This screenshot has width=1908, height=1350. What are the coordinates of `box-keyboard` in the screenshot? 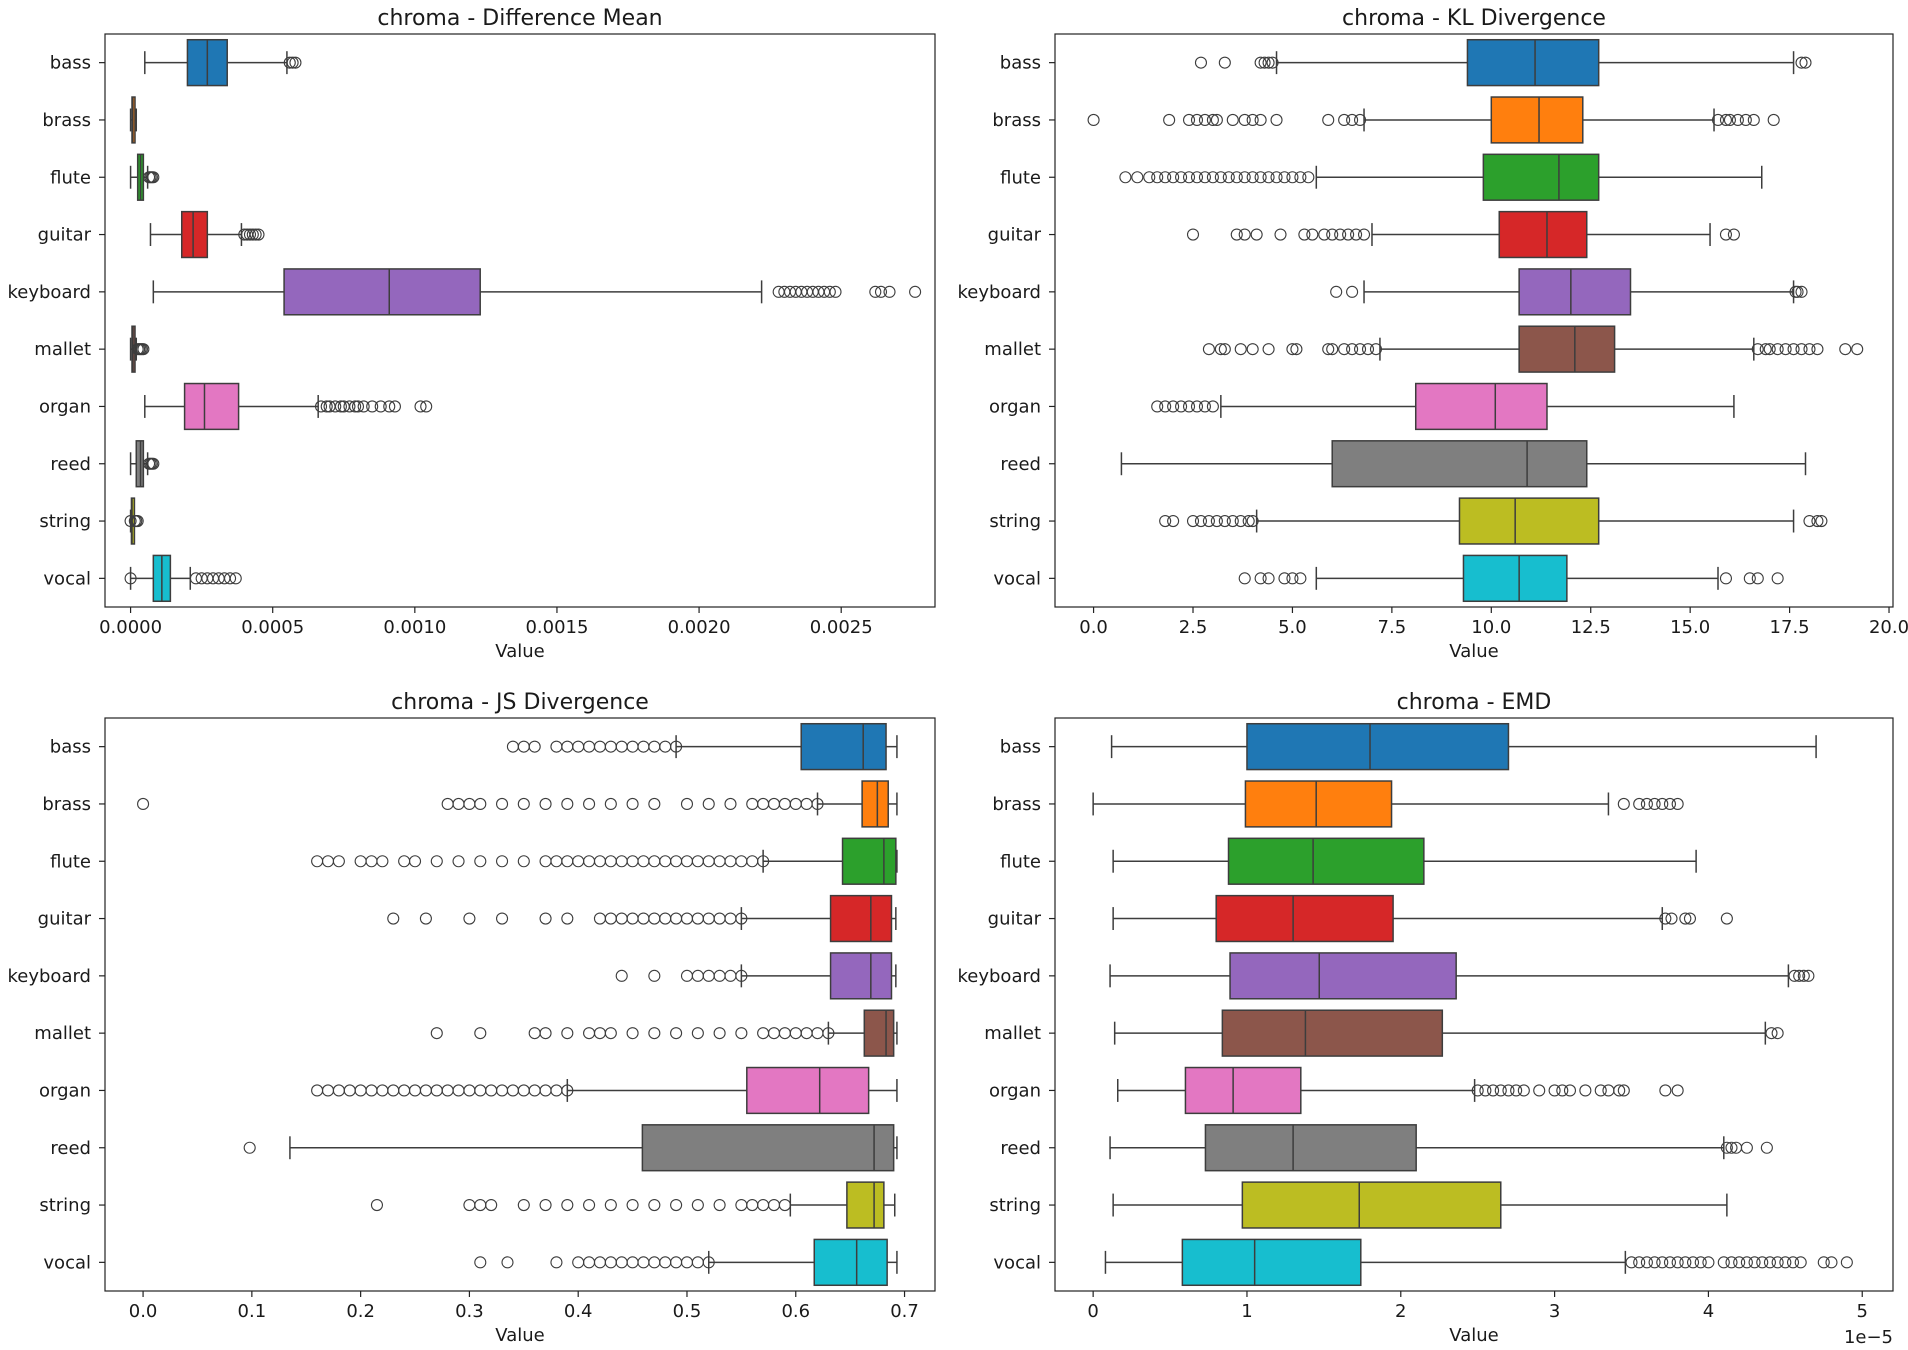 It's located at (537, 292).